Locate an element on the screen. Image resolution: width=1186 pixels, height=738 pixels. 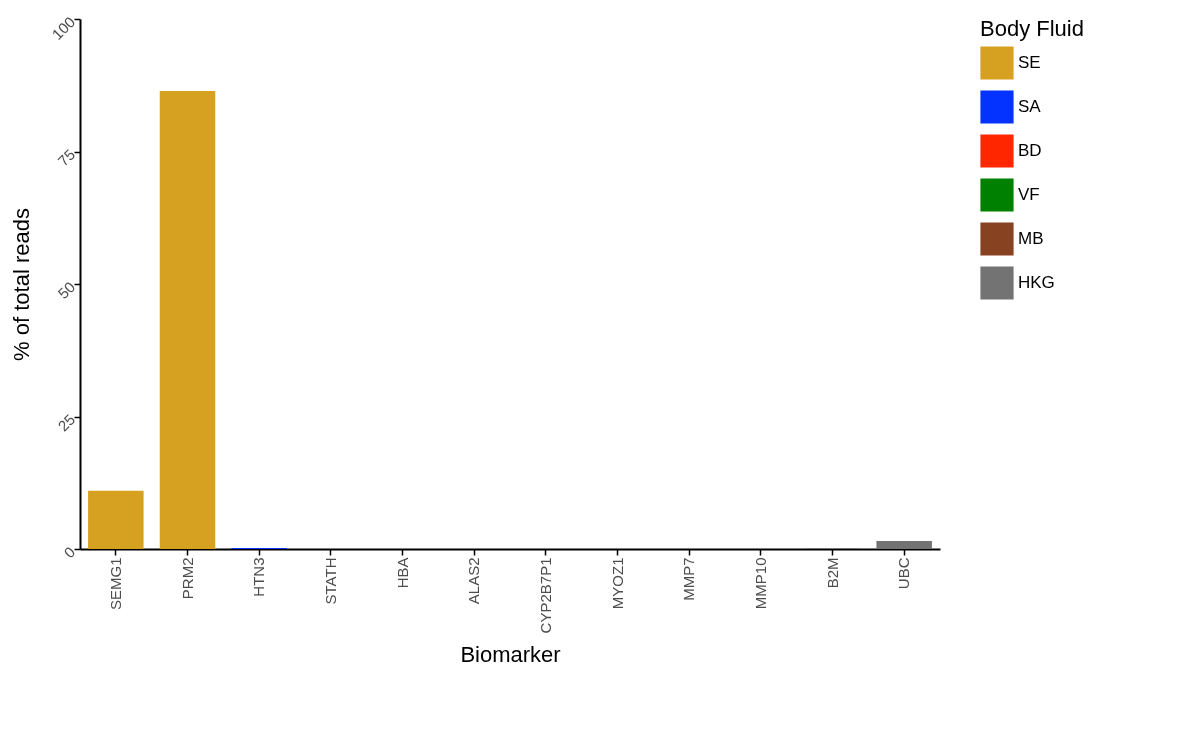
x-tick-label: STATH is located at coordinates (330, 581).